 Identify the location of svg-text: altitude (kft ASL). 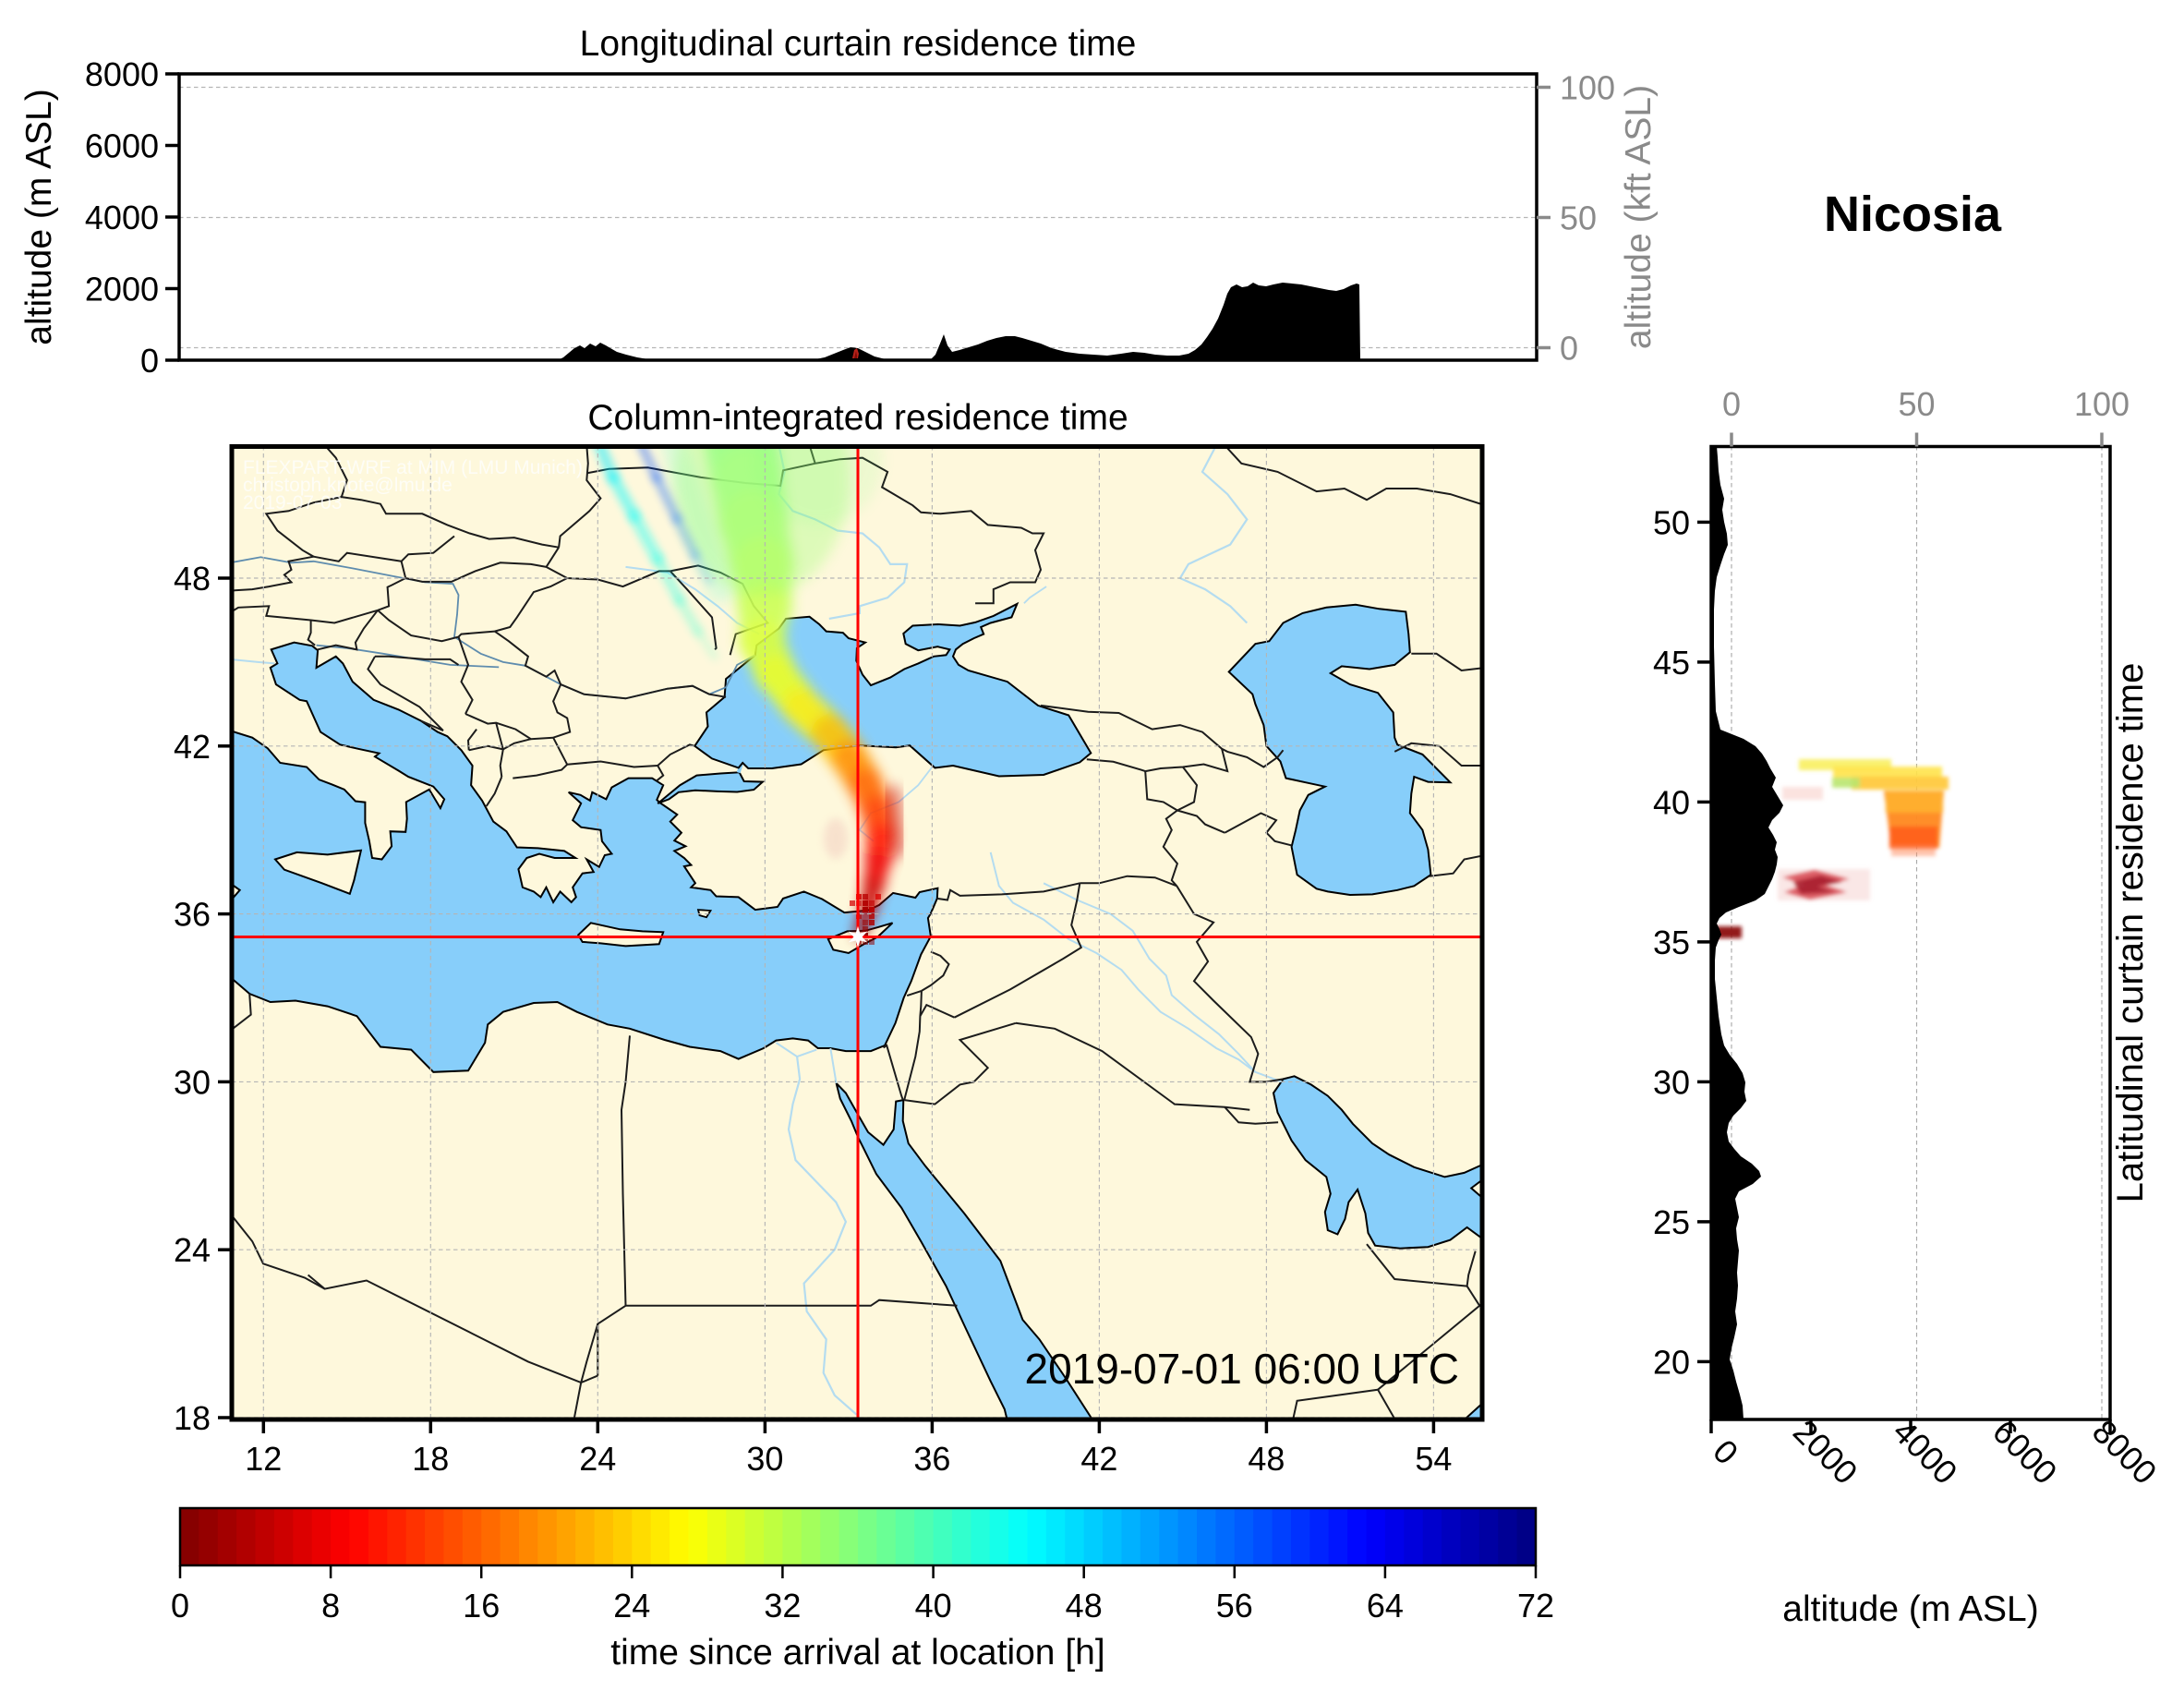
(1639, 217).